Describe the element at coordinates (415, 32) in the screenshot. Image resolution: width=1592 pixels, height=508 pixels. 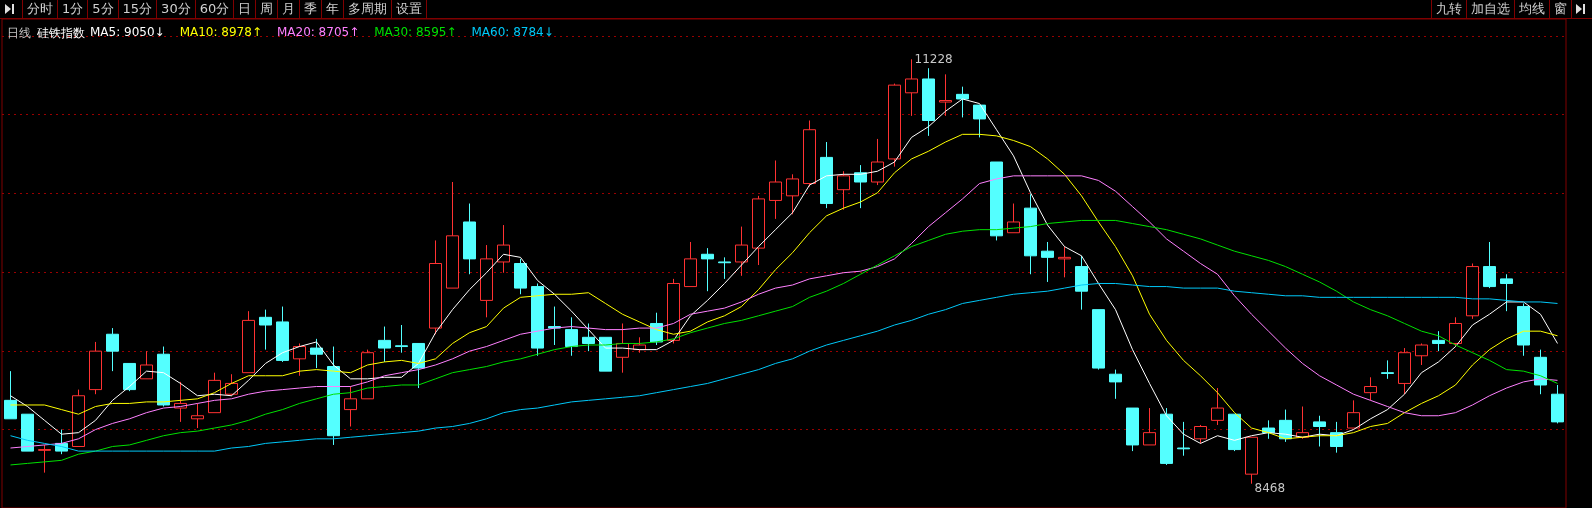
I see `text: MA30: 8595↑` at that location.